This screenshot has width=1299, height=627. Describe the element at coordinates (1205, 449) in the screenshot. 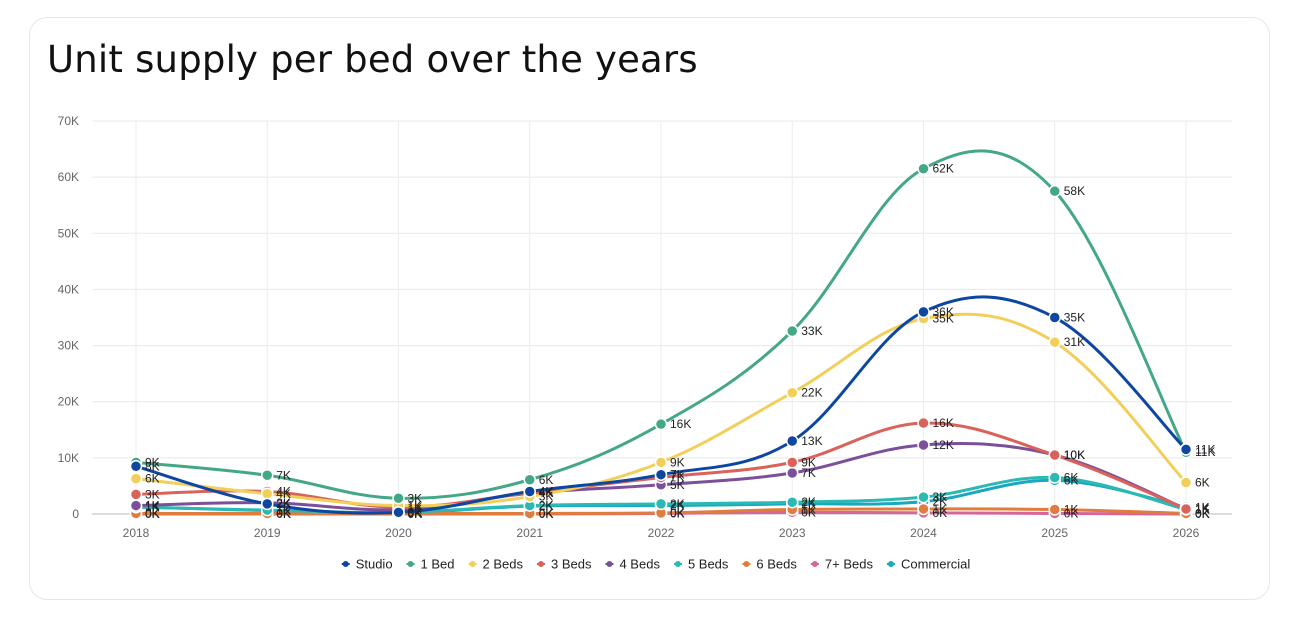

I see `data-label-studio: 11K` at that location.